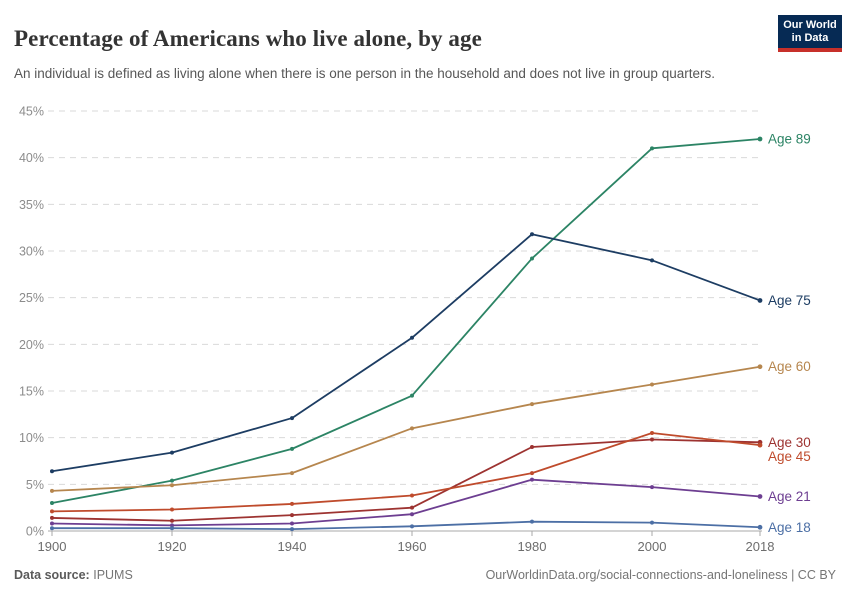 The height and width of the screenshot is (600, 850). I want to click on y-tick-label: 10%, so click(31, 438).